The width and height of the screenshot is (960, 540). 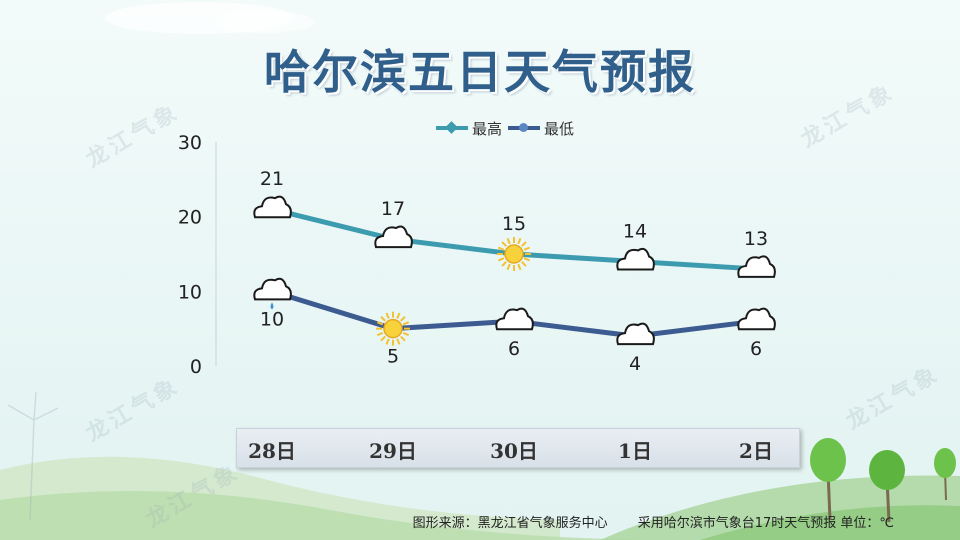 I want to click on data-label-low: 10, so click(x=272, y=319).